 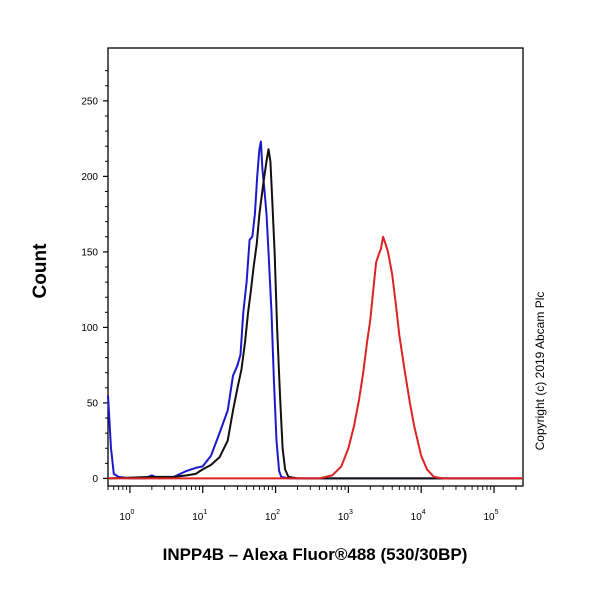 I want to click on copyright-annotation: Copyright (c) 2019 Abcam Plc, so click(x=540, y=371).